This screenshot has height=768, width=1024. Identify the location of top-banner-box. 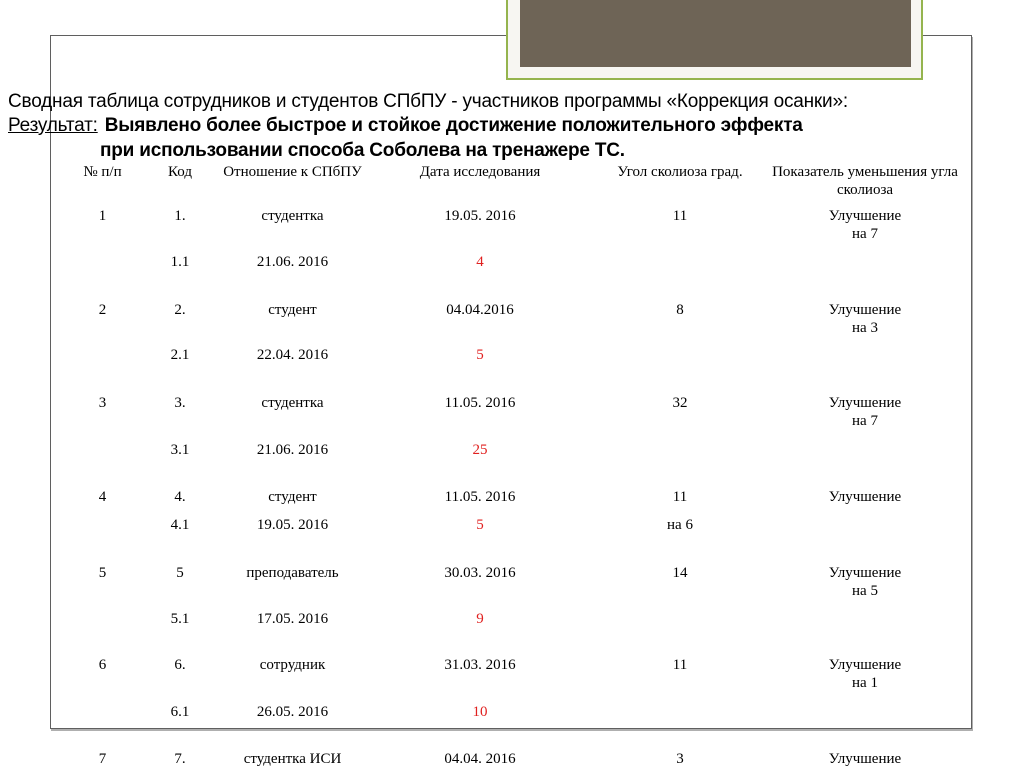
(714, 40).